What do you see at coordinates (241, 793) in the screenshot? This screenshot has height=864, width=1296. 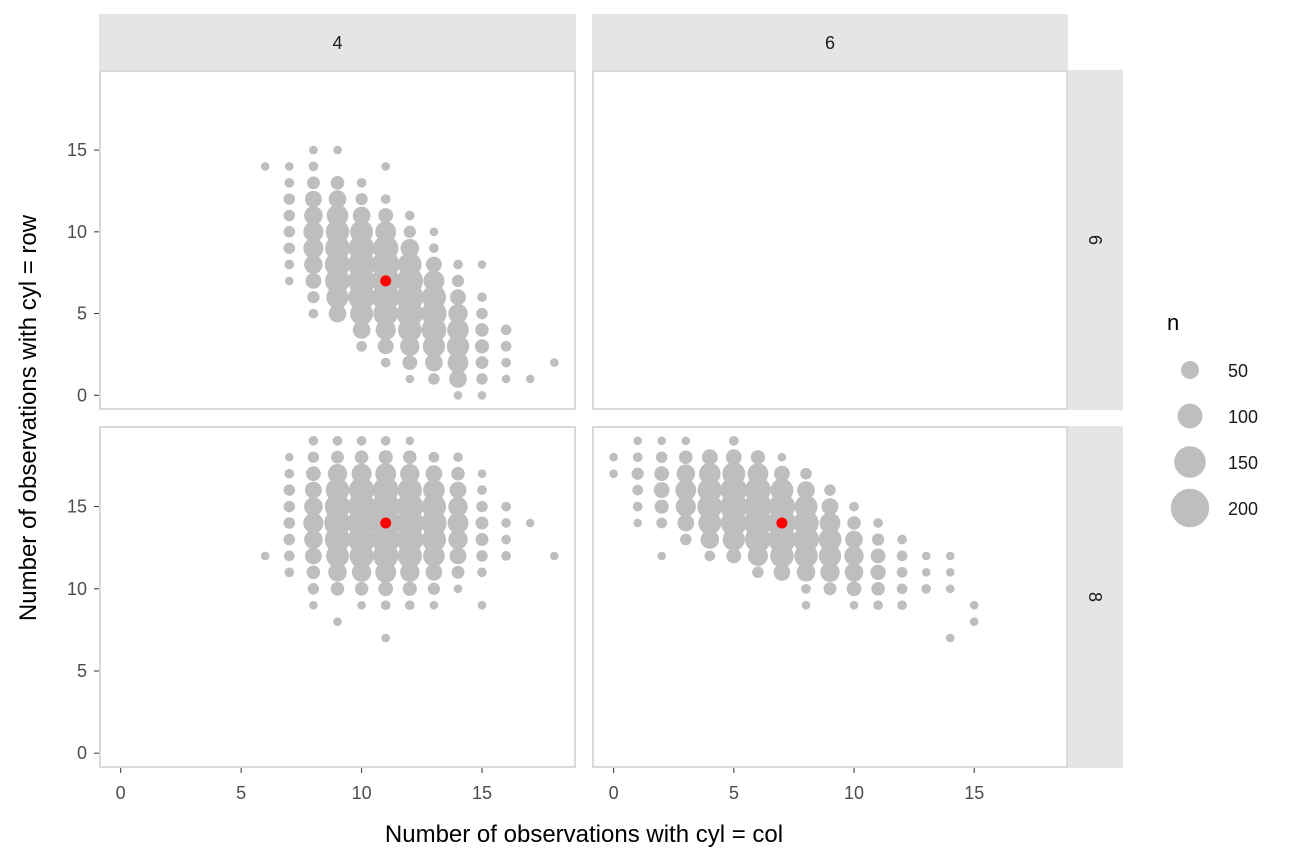 I see `x-tick-label: 5` at bounding box center [241, 793].